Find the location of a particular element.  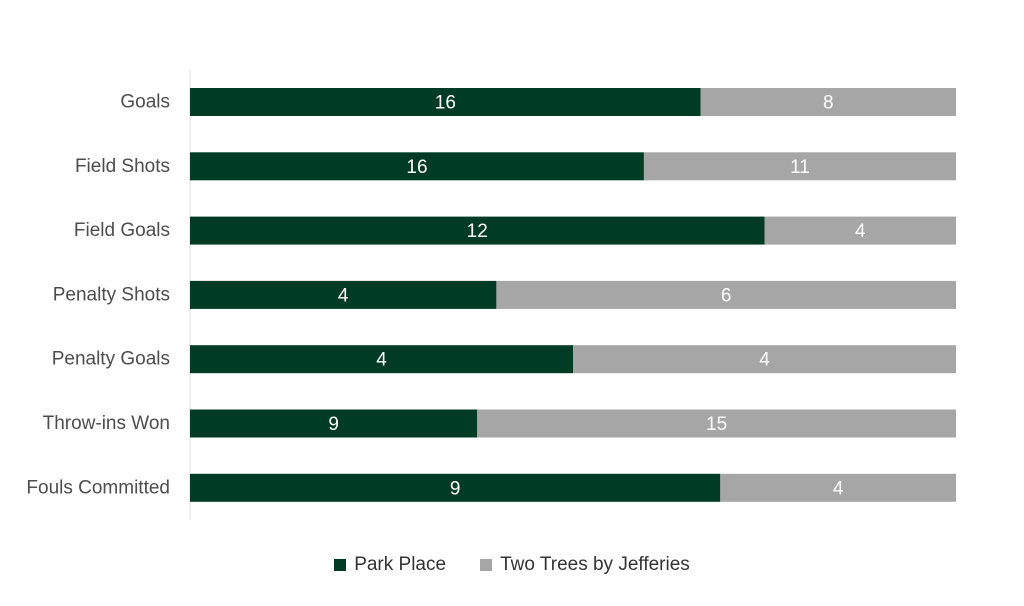

category-label-penalty-shots: Penalty Shots is located at coordinates (111, 294).